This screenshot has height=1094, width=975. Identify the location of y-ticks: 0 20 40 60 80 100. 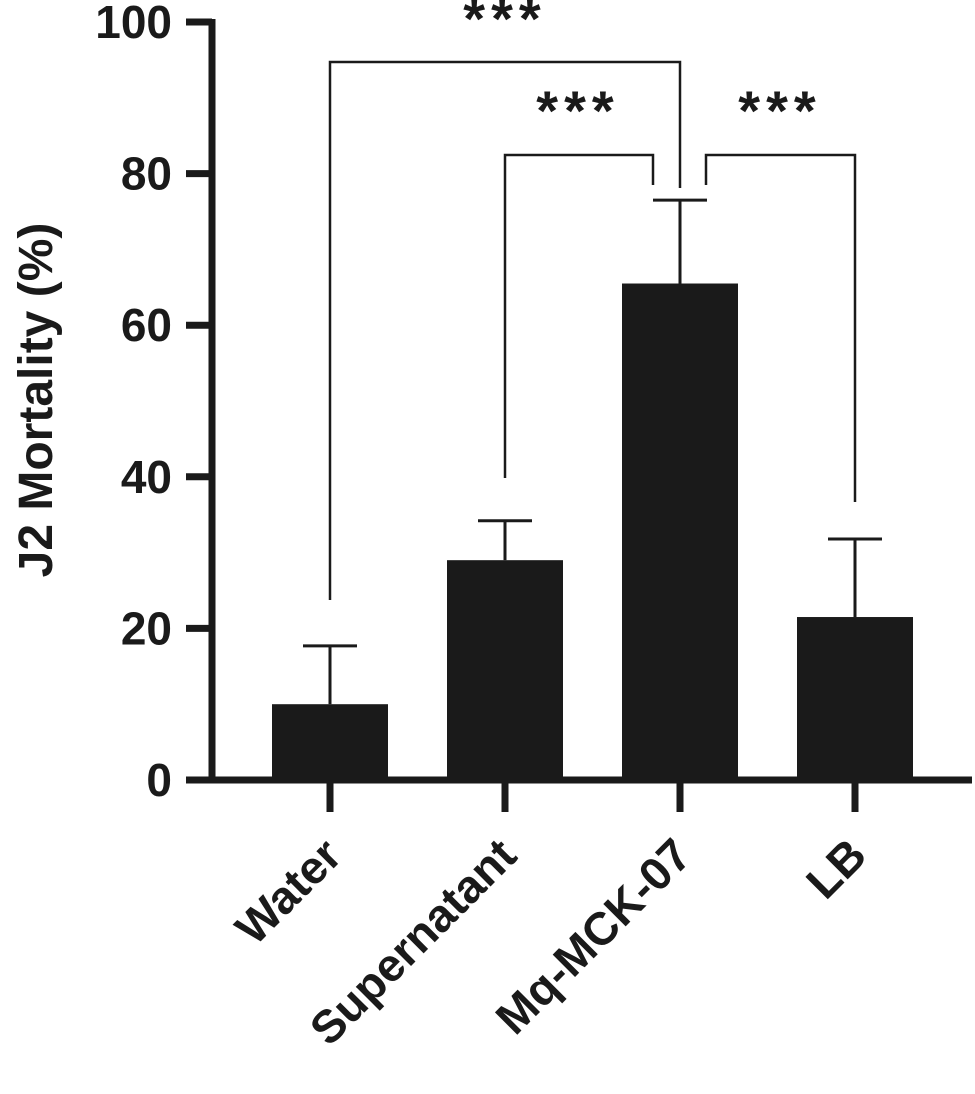
(153, 403).